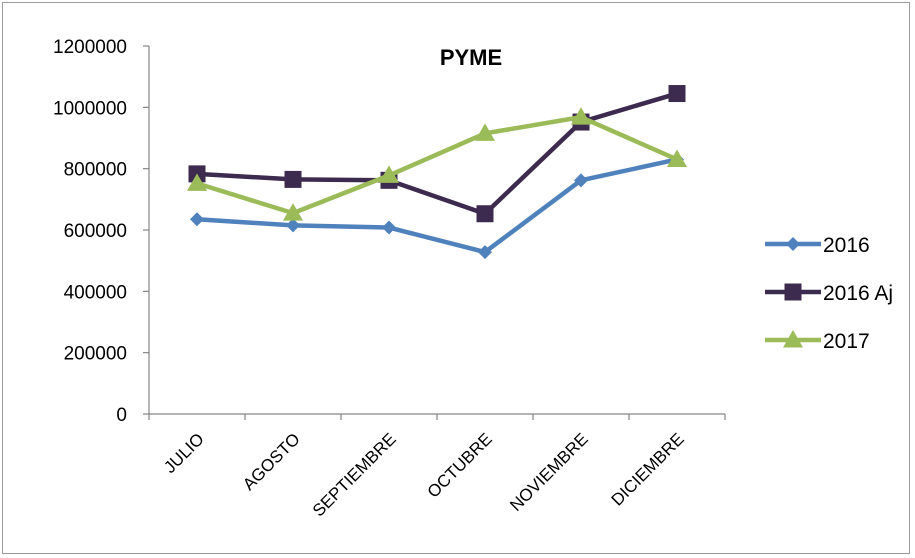  I want to click on x-tick-label: DICIEMBRE, so click(648, 469).